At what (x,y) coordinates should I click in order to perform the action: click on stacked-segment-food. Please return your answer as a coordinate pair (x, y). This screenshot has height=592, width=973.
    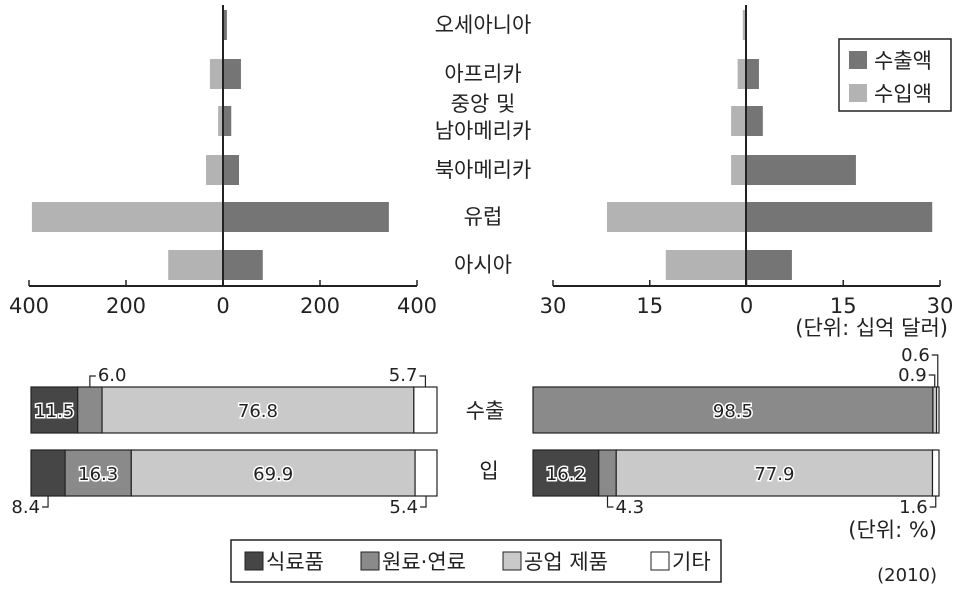
    Looking at the image, I should click on (48, 473).